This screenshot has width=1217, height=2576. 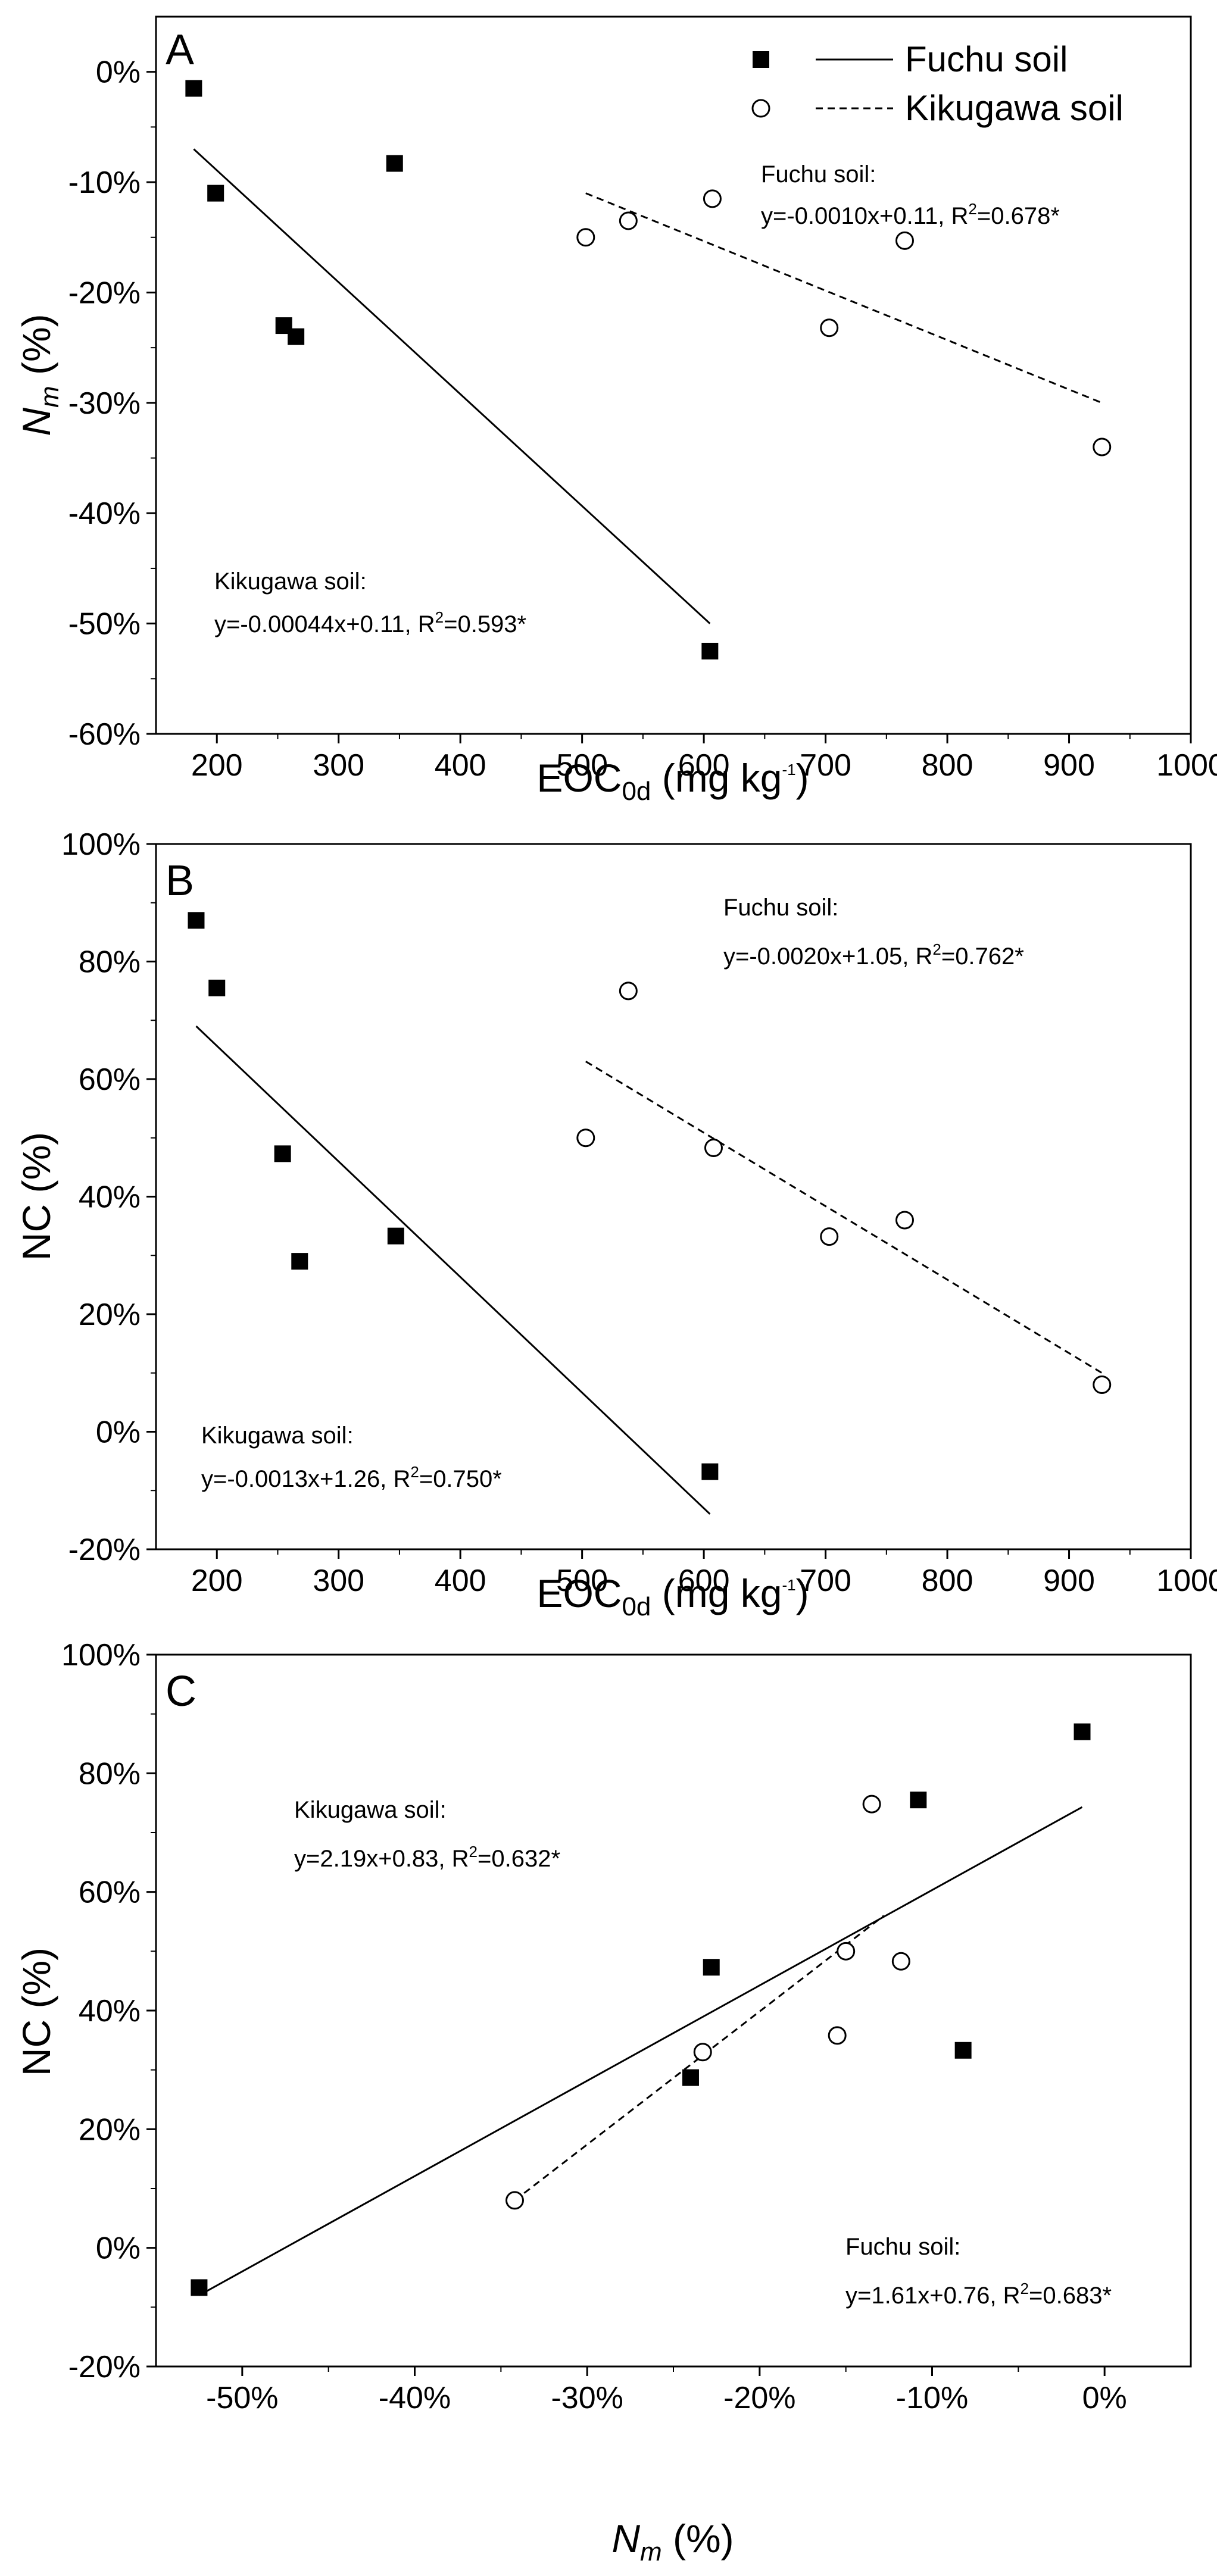 What do you see at coordinates (986, 59) in the screenshot?
I see `legend-fuchu-label: Fuchu soil` at bounding box center [986, 59].